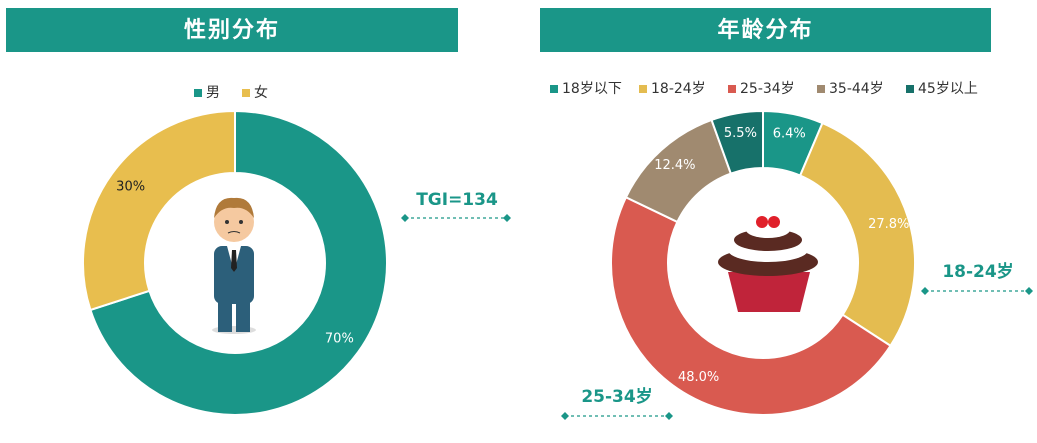 This screenshot has width=1037, height=443. I want to click on legend-label: 45岁以上, so click(948, 89).